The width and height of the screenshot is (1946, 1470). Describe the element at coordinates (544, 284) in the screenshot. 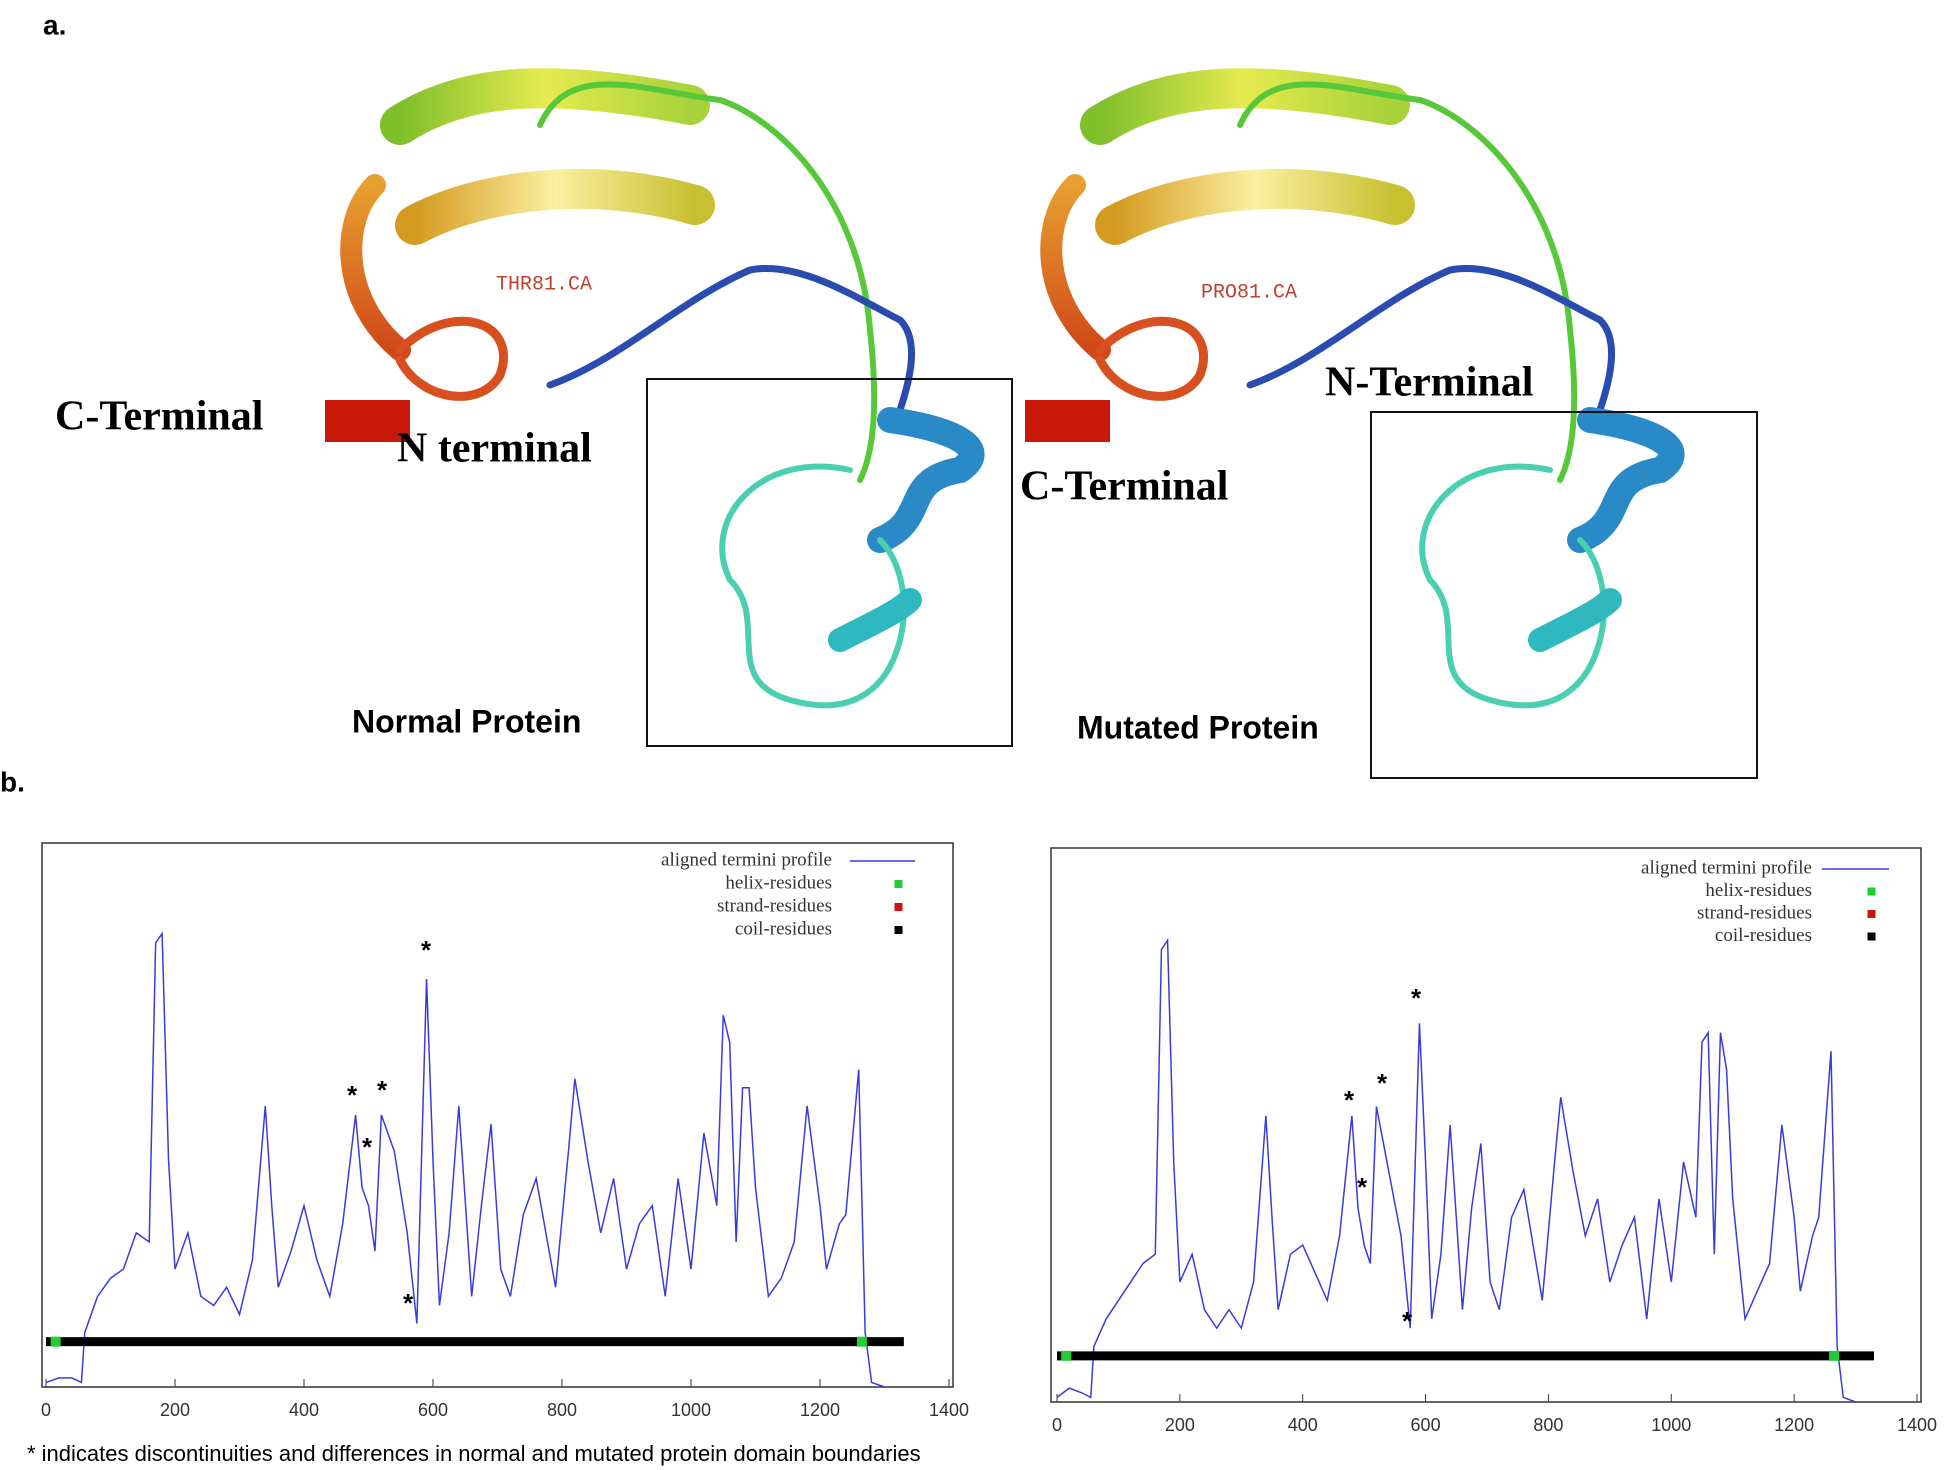

I see `residue-label: THR81.CA` at that location.